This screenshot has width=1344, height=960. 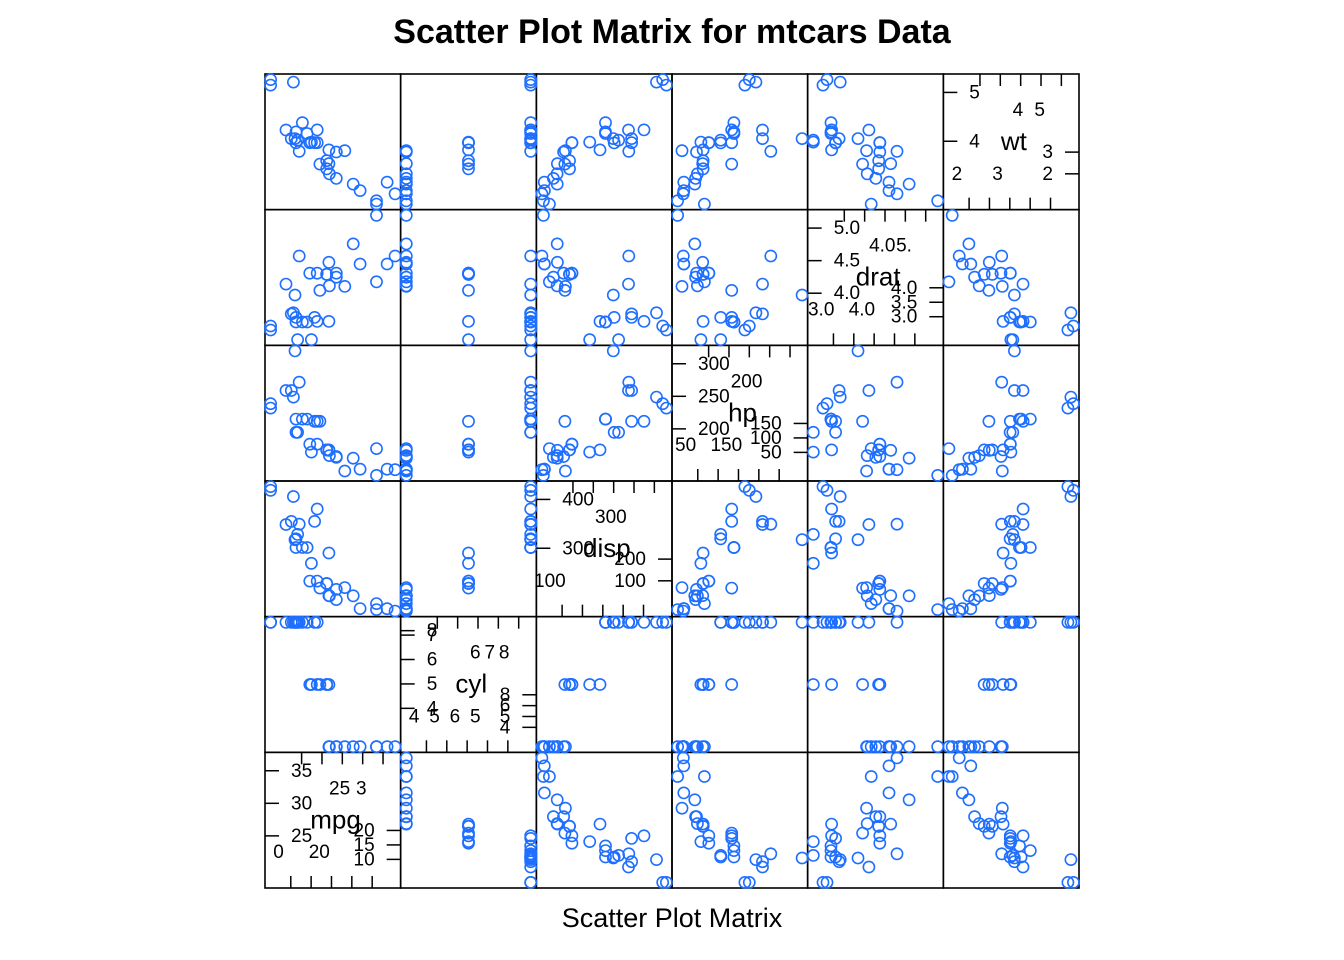 I want to click on points-drat-vs-wt, so click(x=1011, y=277).